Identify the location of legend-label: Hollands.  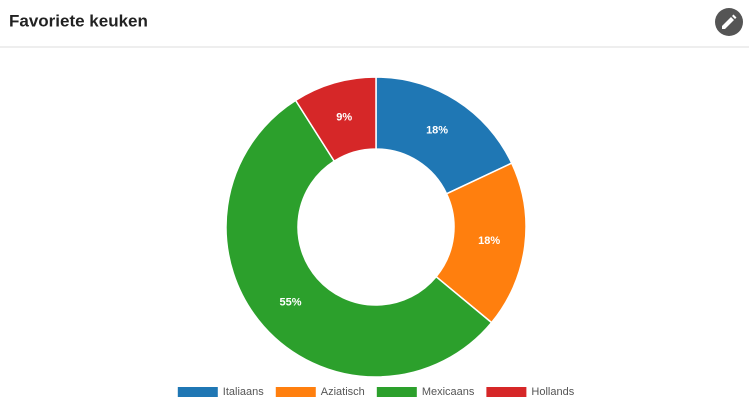
(552, 392).